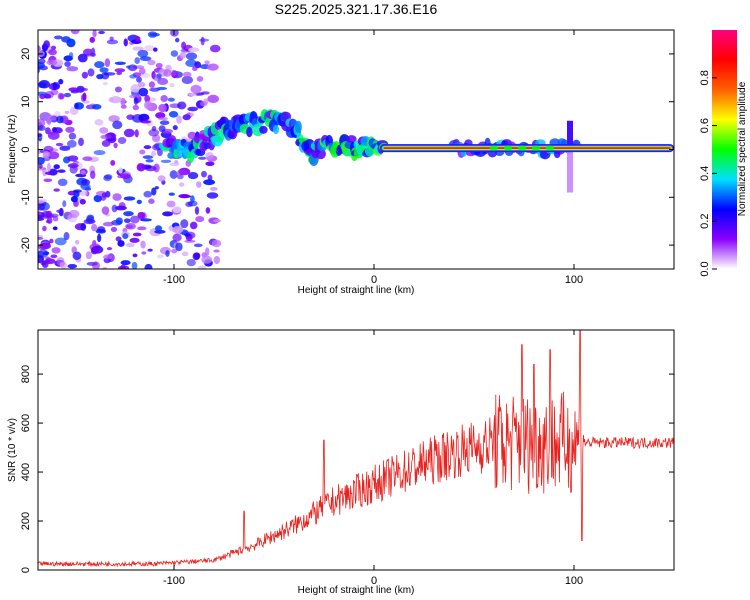  I want to click on snr-y-tick-label: 0, so click(26, 570).